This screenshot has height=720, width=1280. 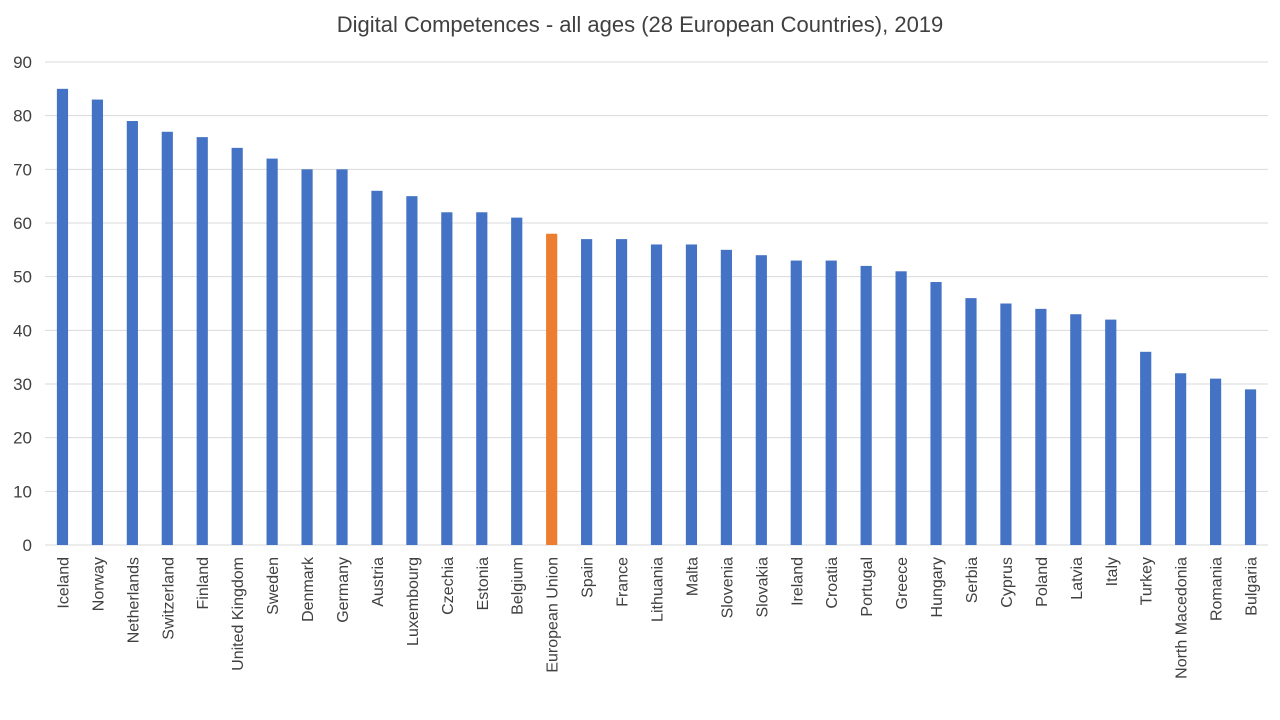 I want to click on x-tick-label: Finland, so click(x=203, y=583).